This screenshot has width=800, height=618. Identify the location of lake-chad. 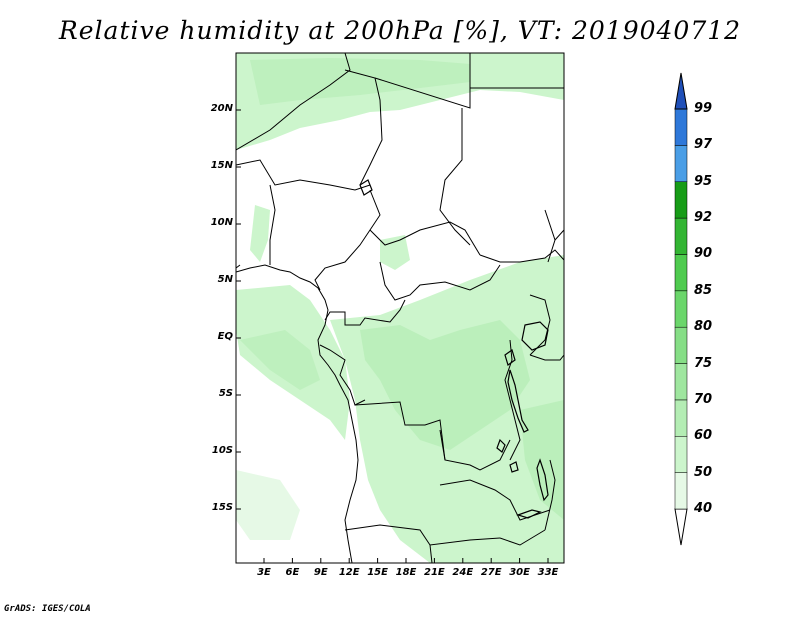
(366, 187).